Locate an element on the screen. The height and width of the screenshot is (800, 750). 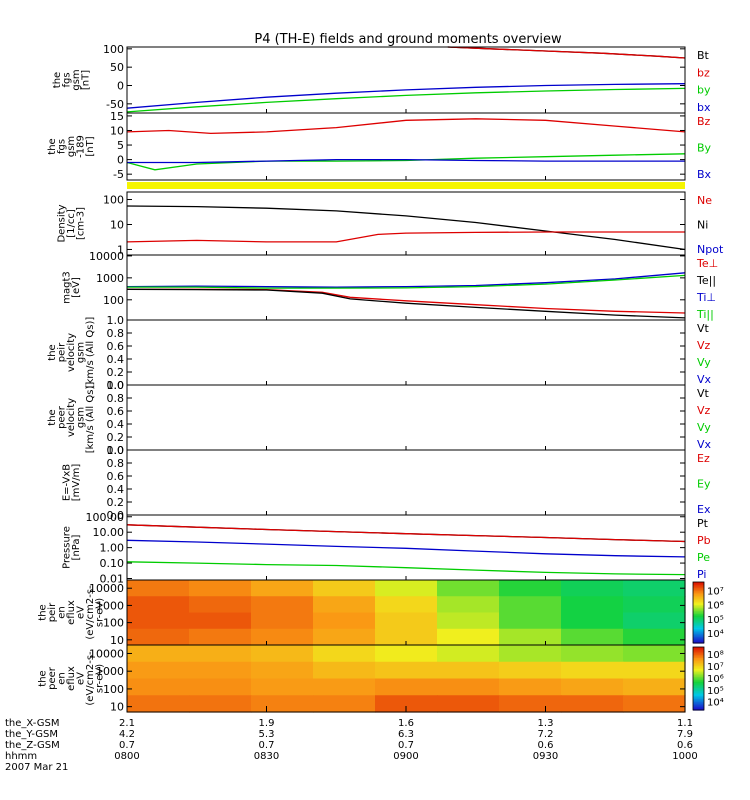
y-axis-label: Pressure is located at coordinates (66, 547).